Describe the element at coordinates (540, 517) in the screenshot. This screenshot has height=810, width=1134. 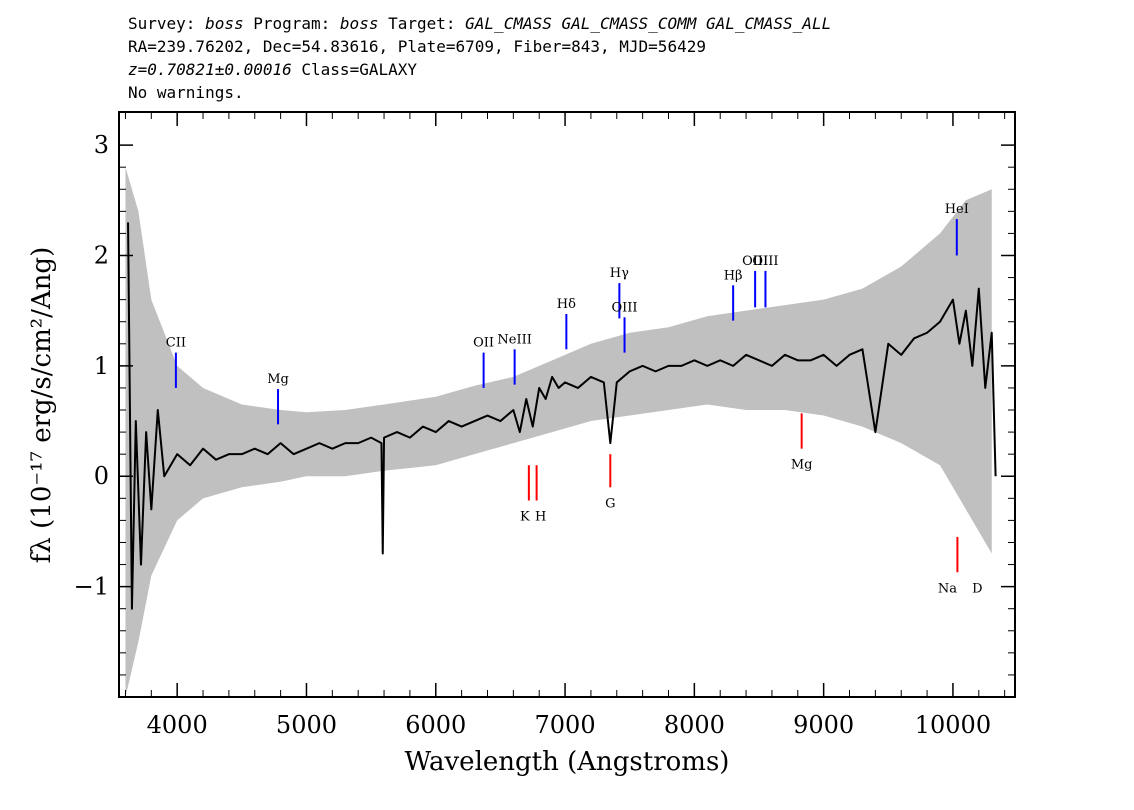
I see `absorption-line-label: H` at that location.